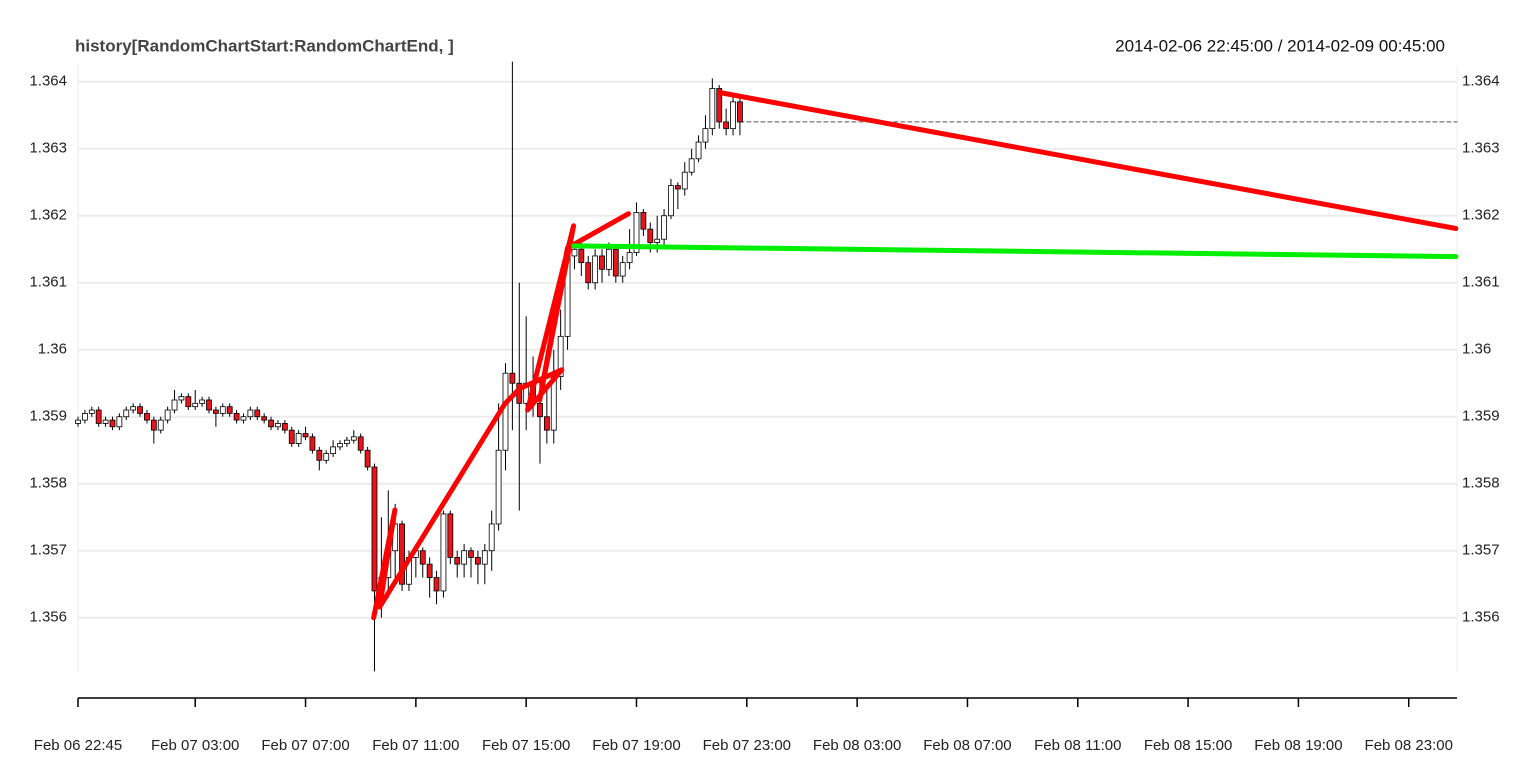 The width and height of the screenshot is (1536, 768). I want to click on y-tick-label: 1.362, so click(48, 215).